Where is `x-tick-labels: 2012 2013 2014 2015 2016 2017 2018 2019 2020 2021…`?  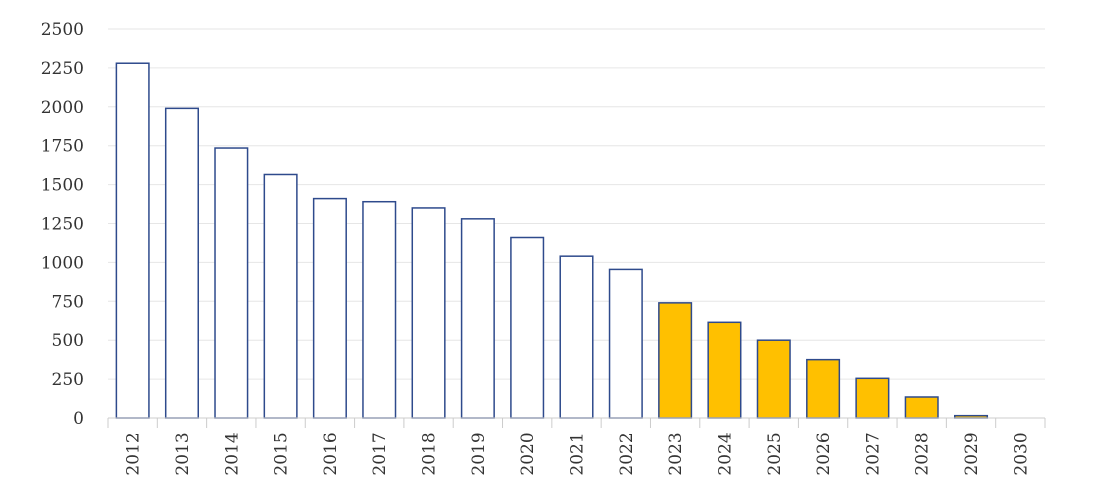 x-tick-labels: 2012 2013 2014 2015 2016 2017 2018 2019 2020 2021… is located at coordinates (578, 453).